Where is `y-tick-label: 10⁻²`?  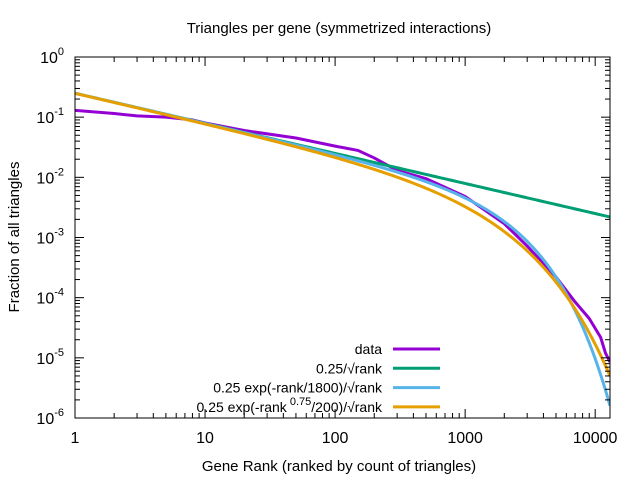
y-tick-label: 10⁻² is located at coordinates (50, 176).